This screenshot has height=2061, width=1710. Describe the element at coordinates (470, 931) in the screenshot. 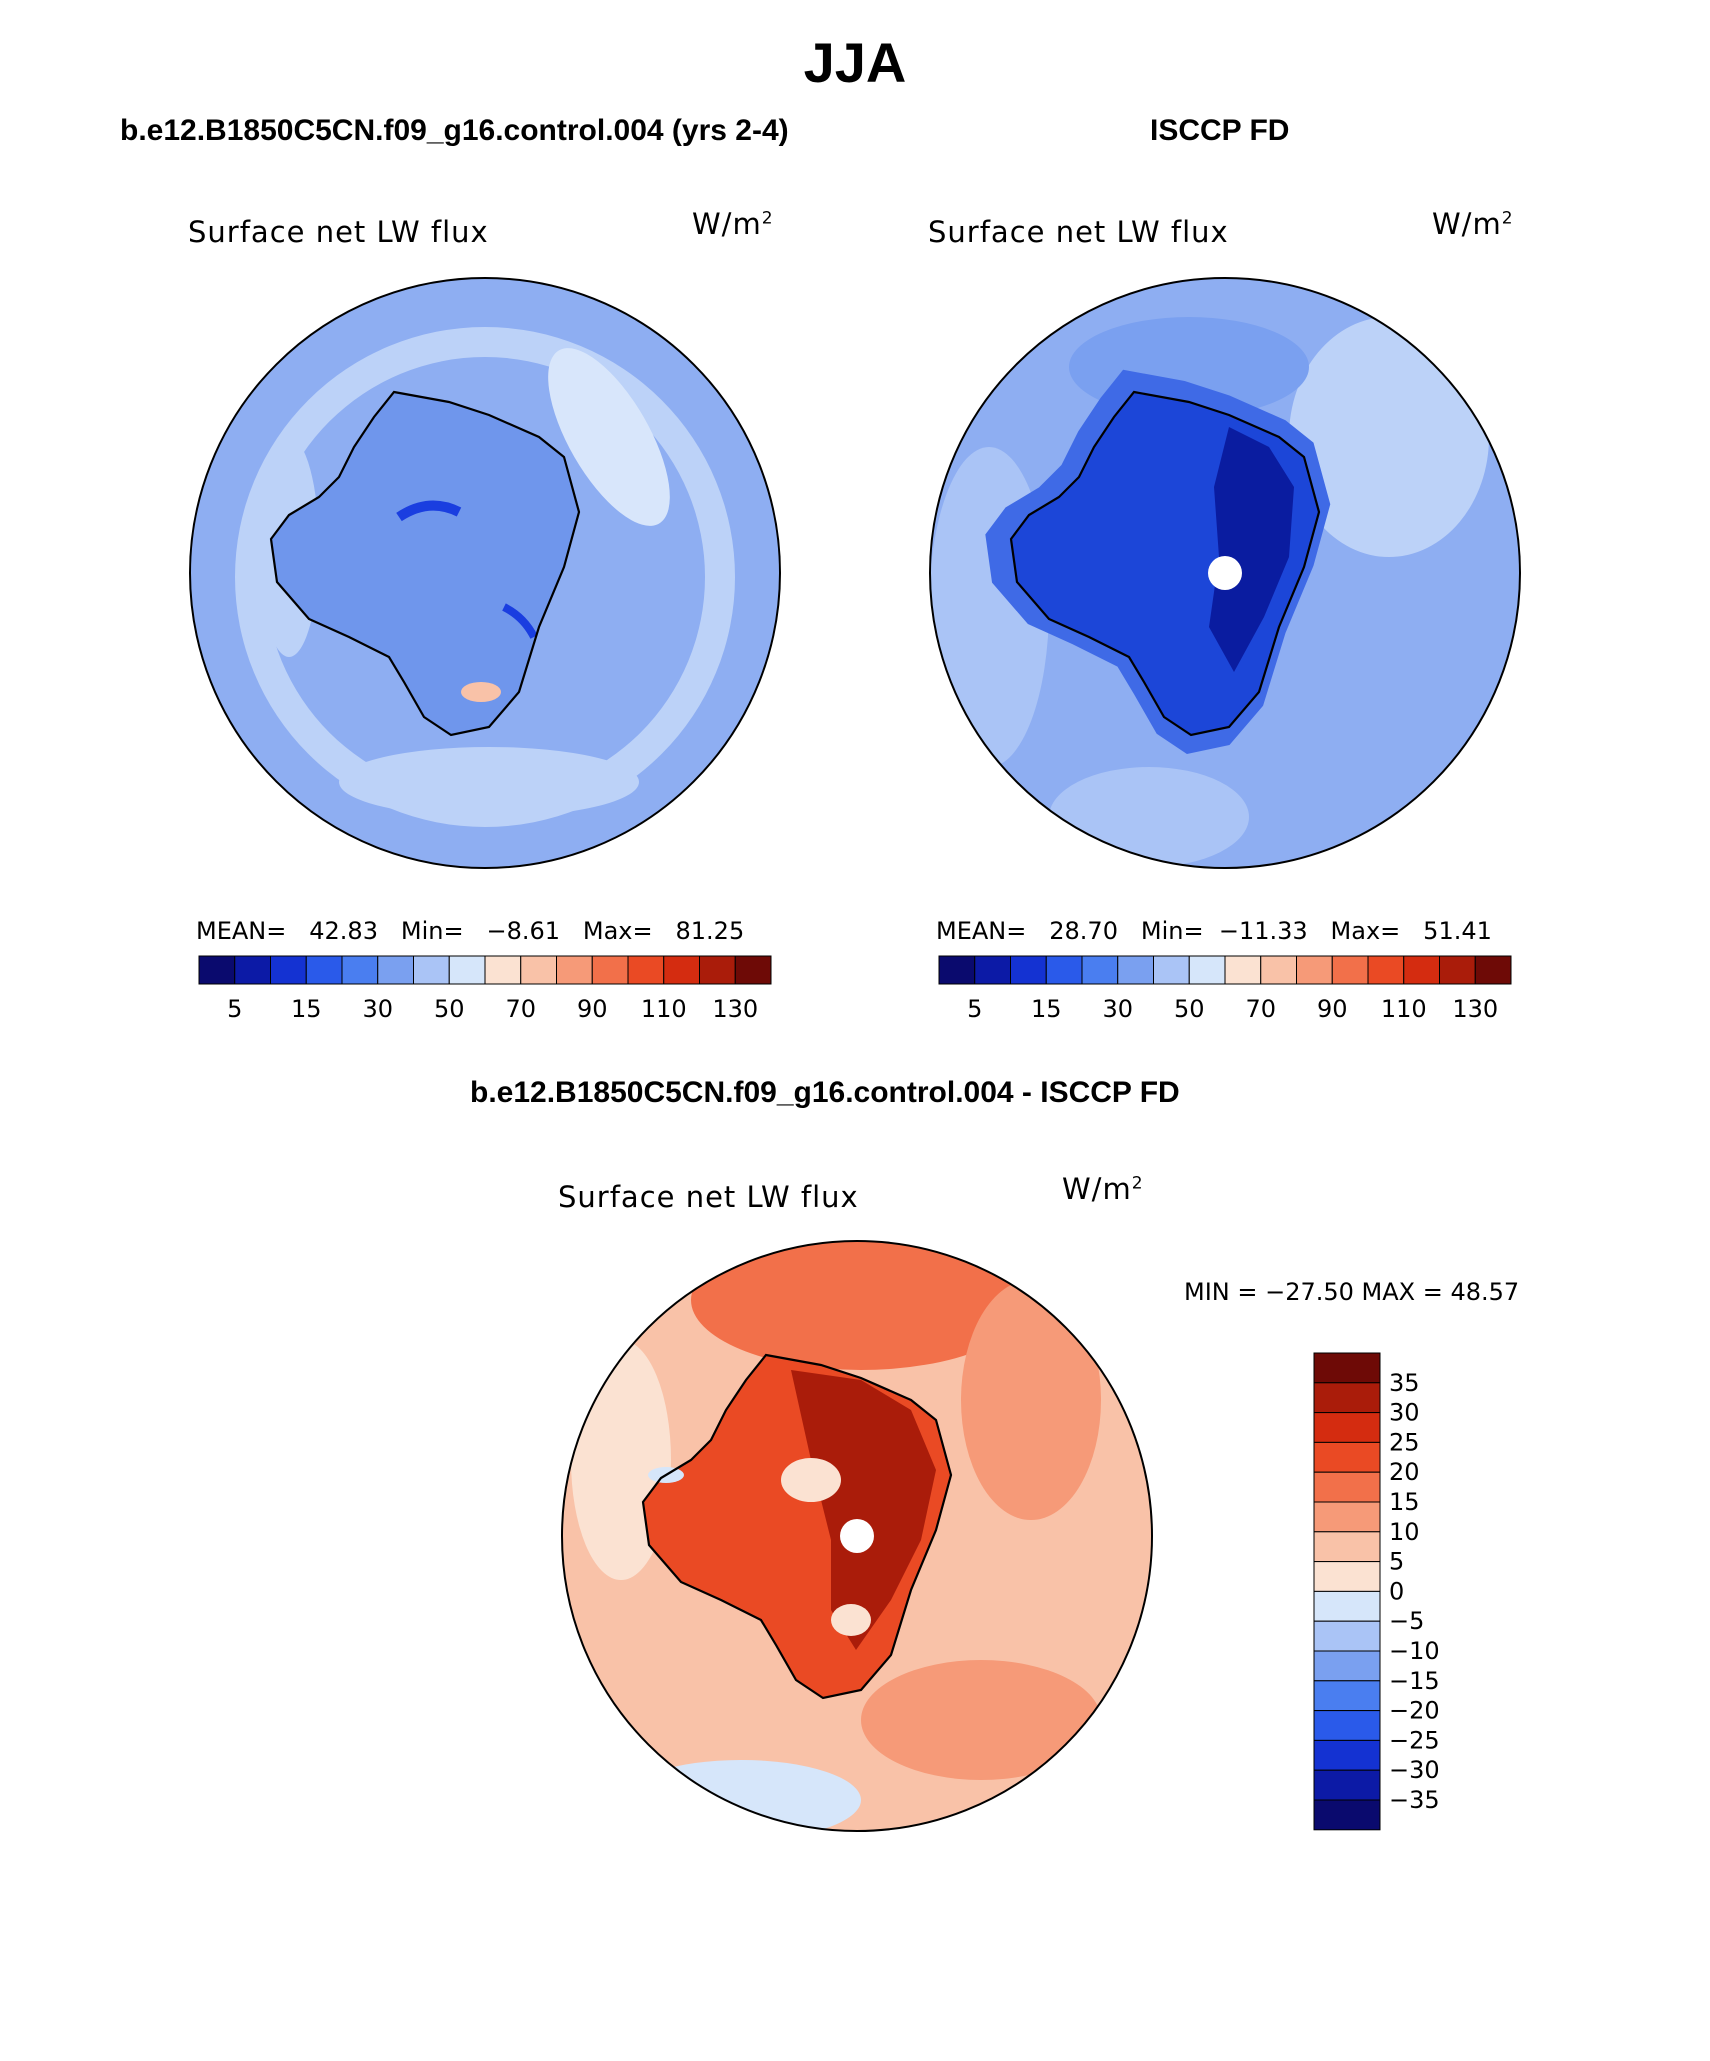

I see `panel-left-stats: MEAN= 42.83 Min= −8.61 Max= 81.25` at that location.